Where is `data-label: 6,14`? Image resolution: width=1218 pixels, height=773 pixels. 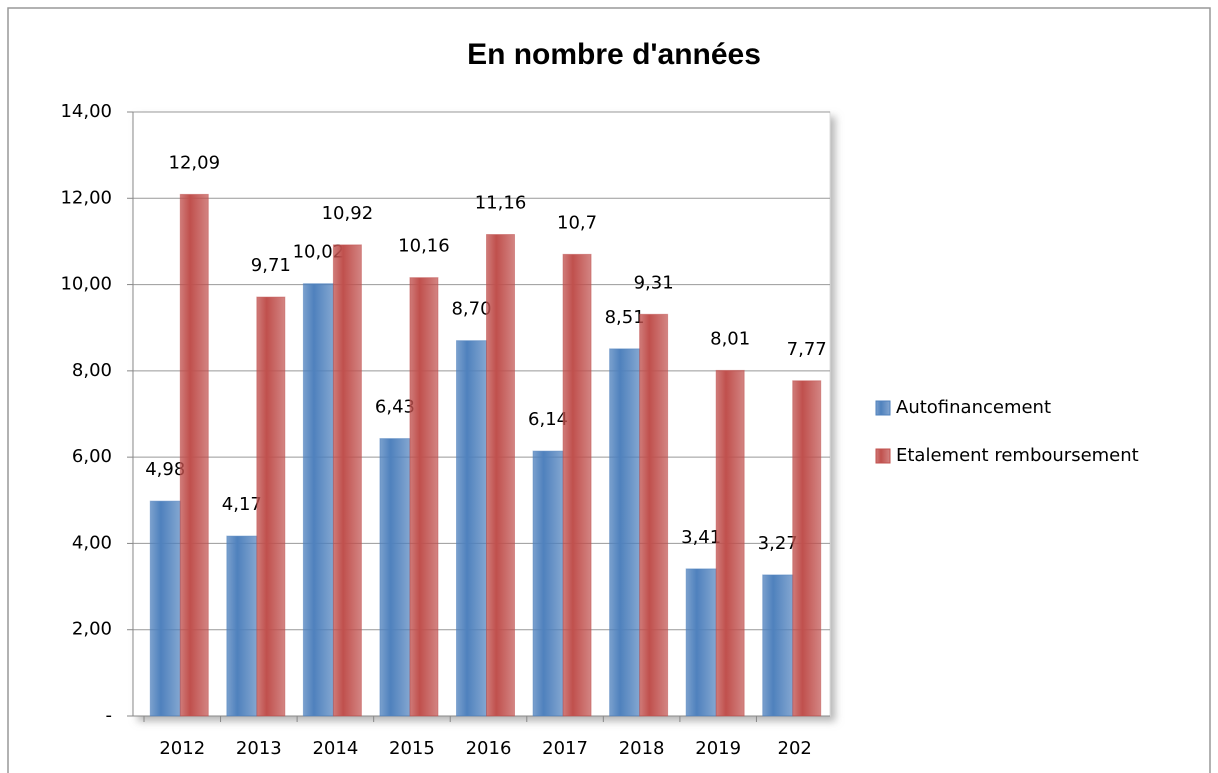 data-label: 6,14 is located at coordinates (548, 419).